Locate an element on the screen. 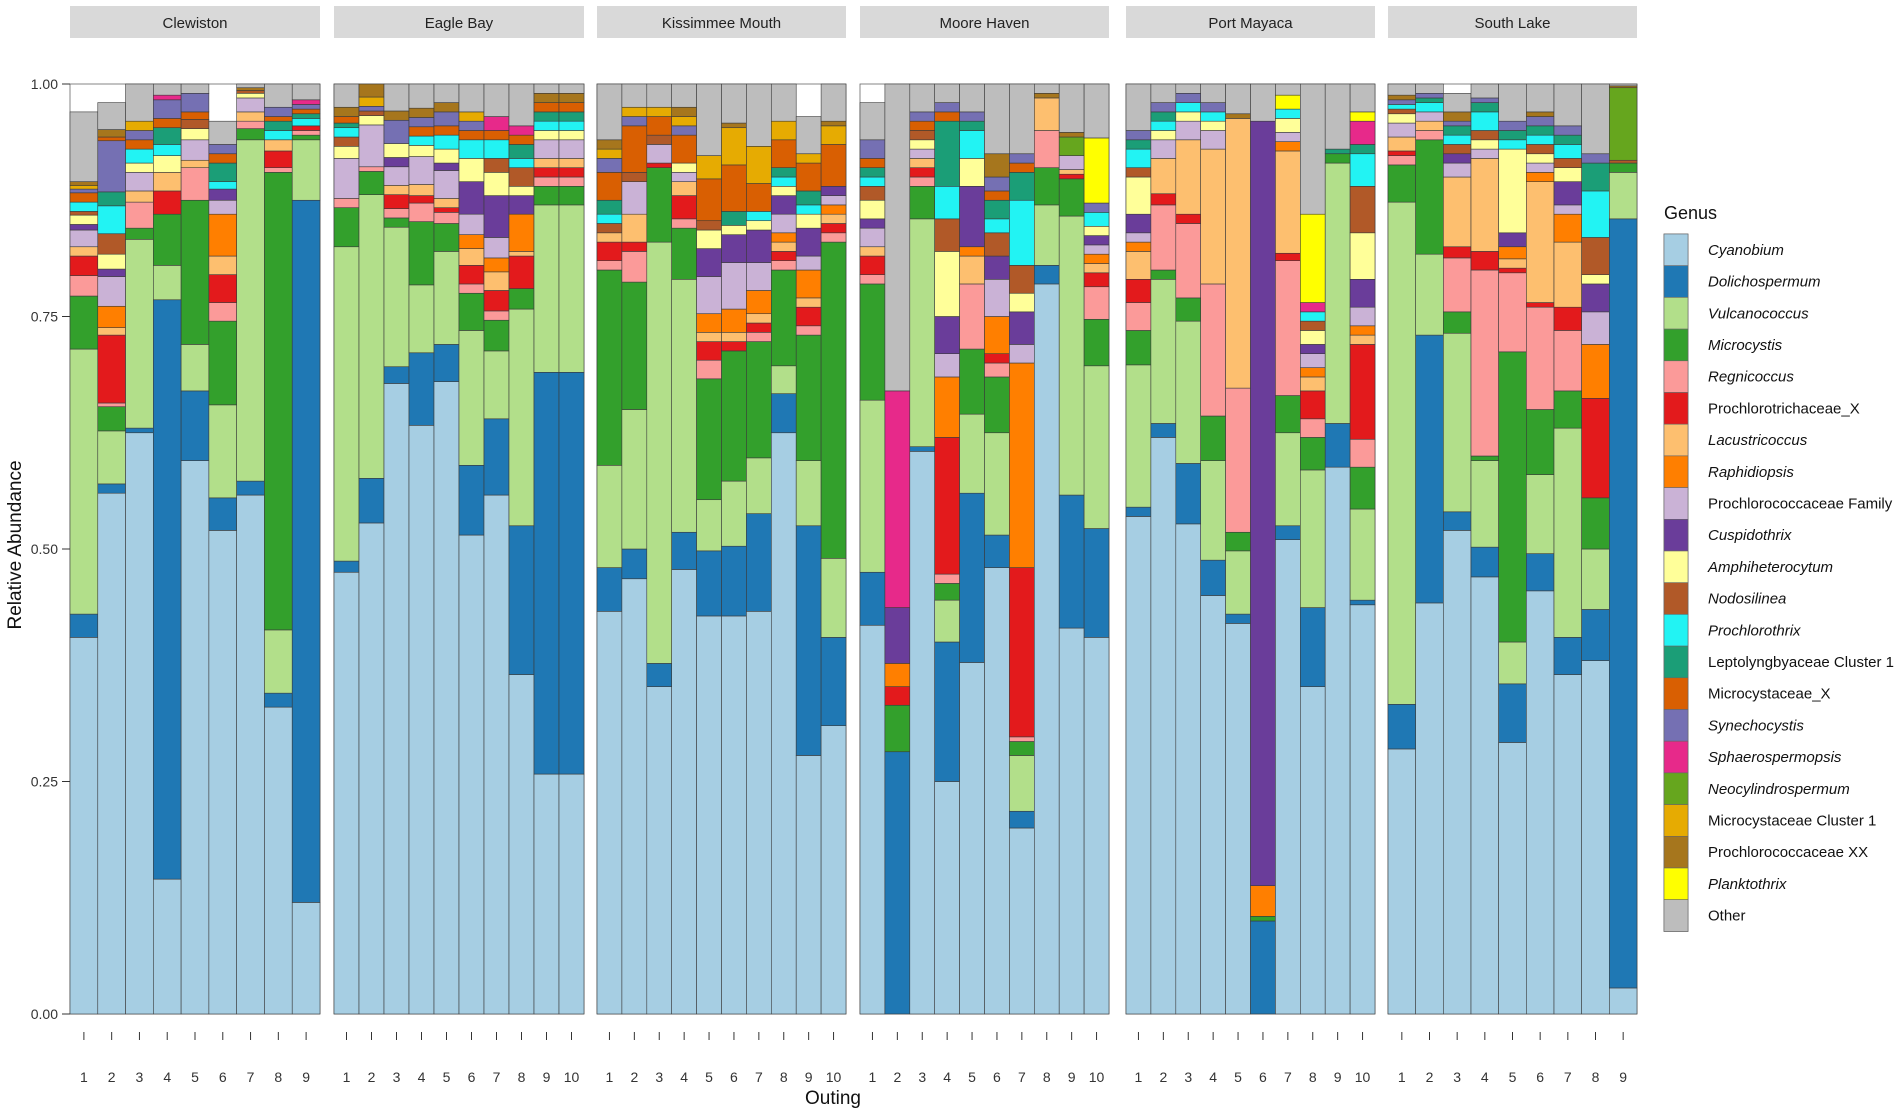 The image size is (1901, 1111). bar-segment: Port Mayaca 5 – Cyanobium: 0.42 is located at coordinates (1238, 819).